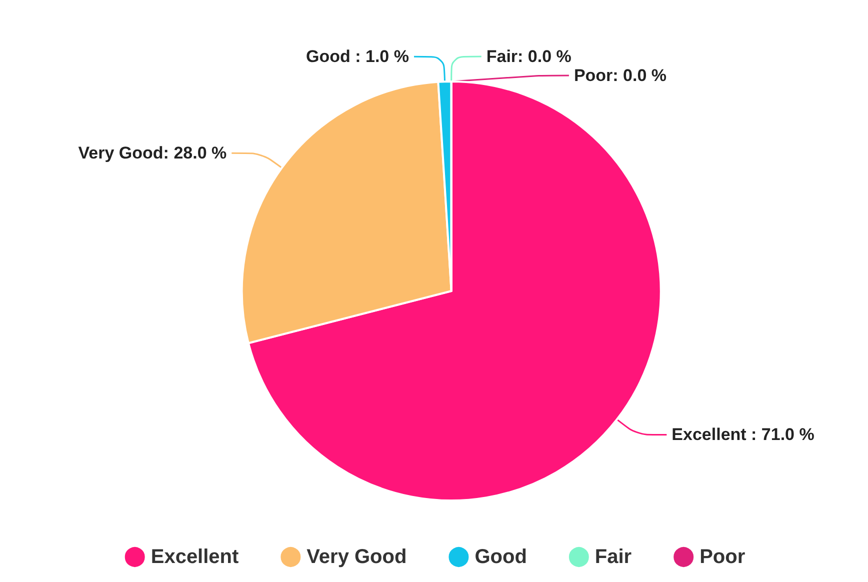  I want to click on legend-label: Fair, so click(613, 557).